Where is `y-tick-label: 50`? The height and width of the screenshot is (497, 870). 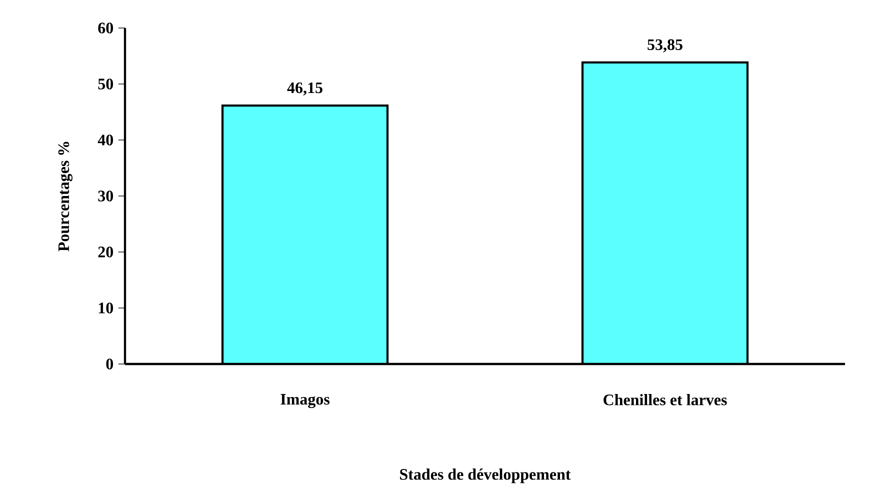 y-tick-label: 50 is located at coordinates (106, 84).